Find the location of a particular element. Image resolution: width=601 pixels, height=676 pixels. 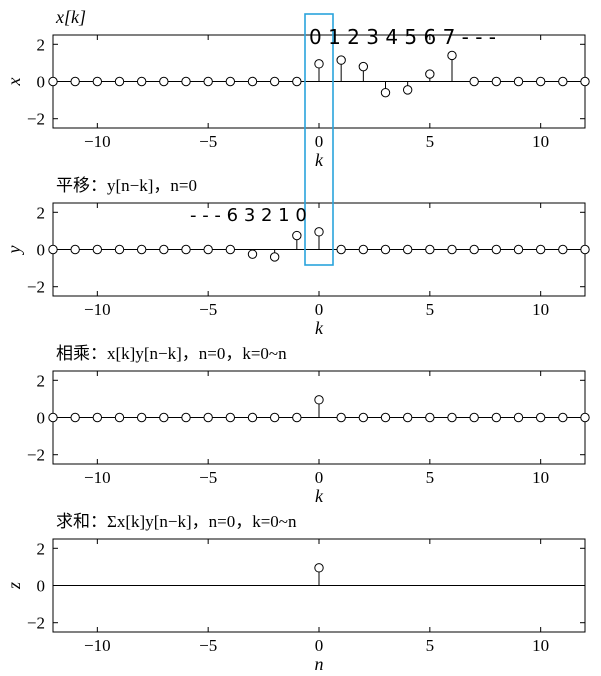

subplot-title: x[k] is located at coordinates (70, 17).